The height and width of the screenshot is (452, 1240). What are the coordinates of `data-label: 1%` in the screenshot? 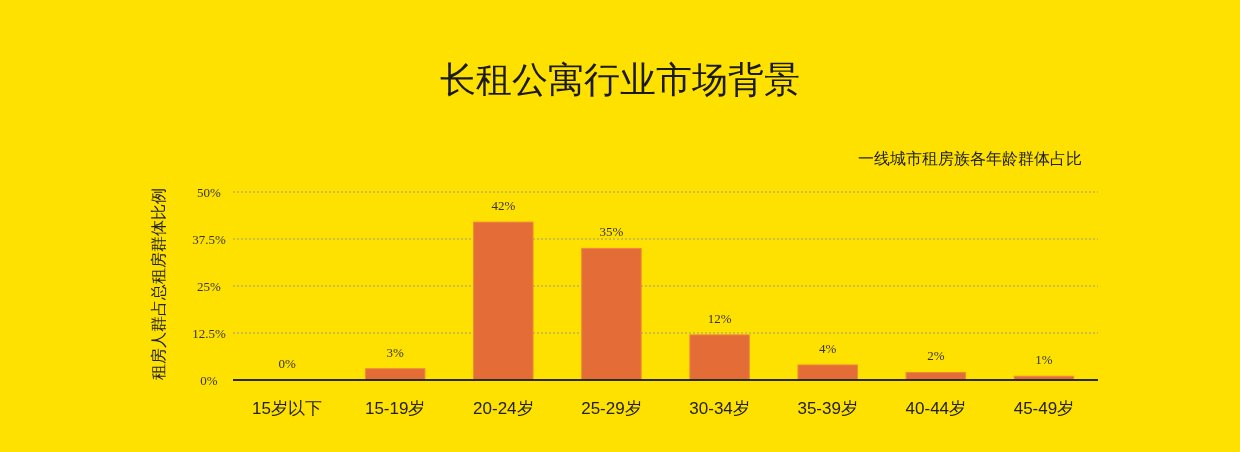 It's located at (1044, 360).